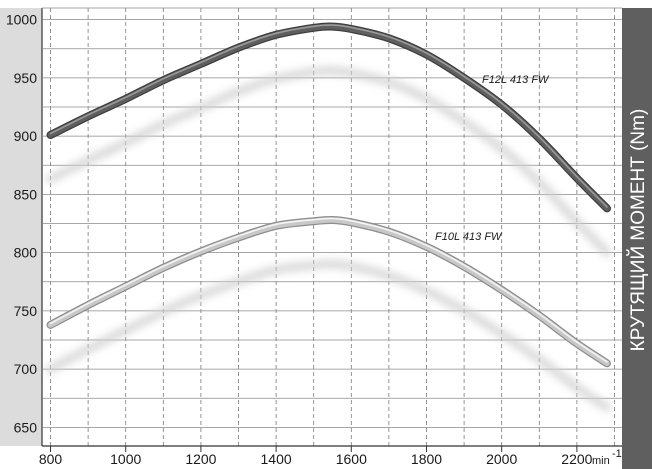  Describe the element at coordinates (26, 369) in the screenshot. I see `y-tick-label: 700` at that location.